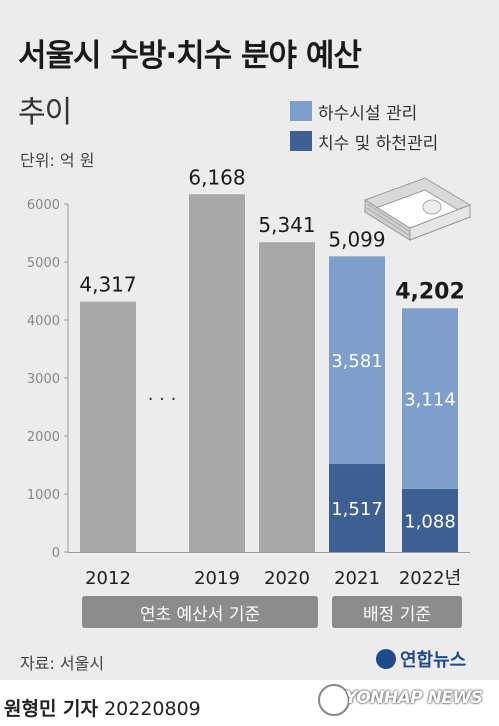  I want to click on segment-label-sewer: 3,581, so click(357, 361).